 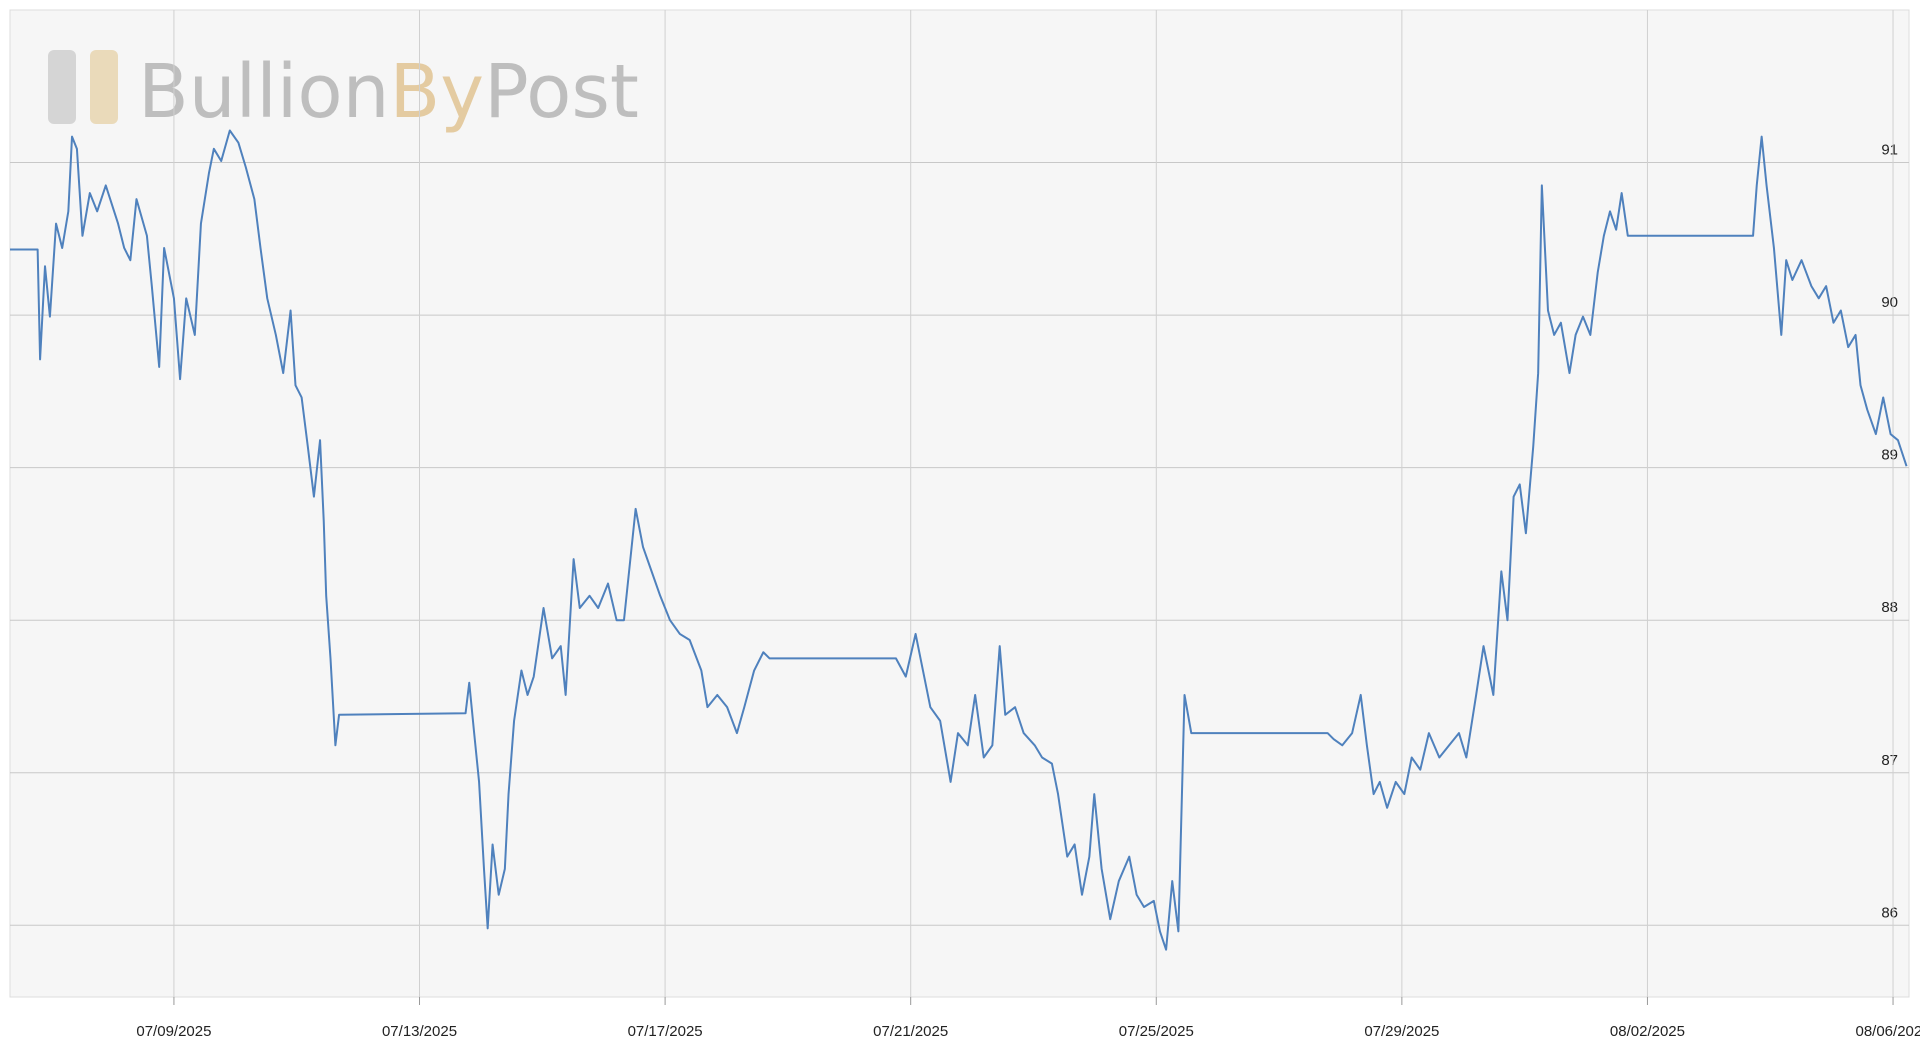 What do you see at coordinates (1401, 1031) in the screenshot?
I see `x-tick-label: 07/29/2025` at bounding box center [1401, 1031].